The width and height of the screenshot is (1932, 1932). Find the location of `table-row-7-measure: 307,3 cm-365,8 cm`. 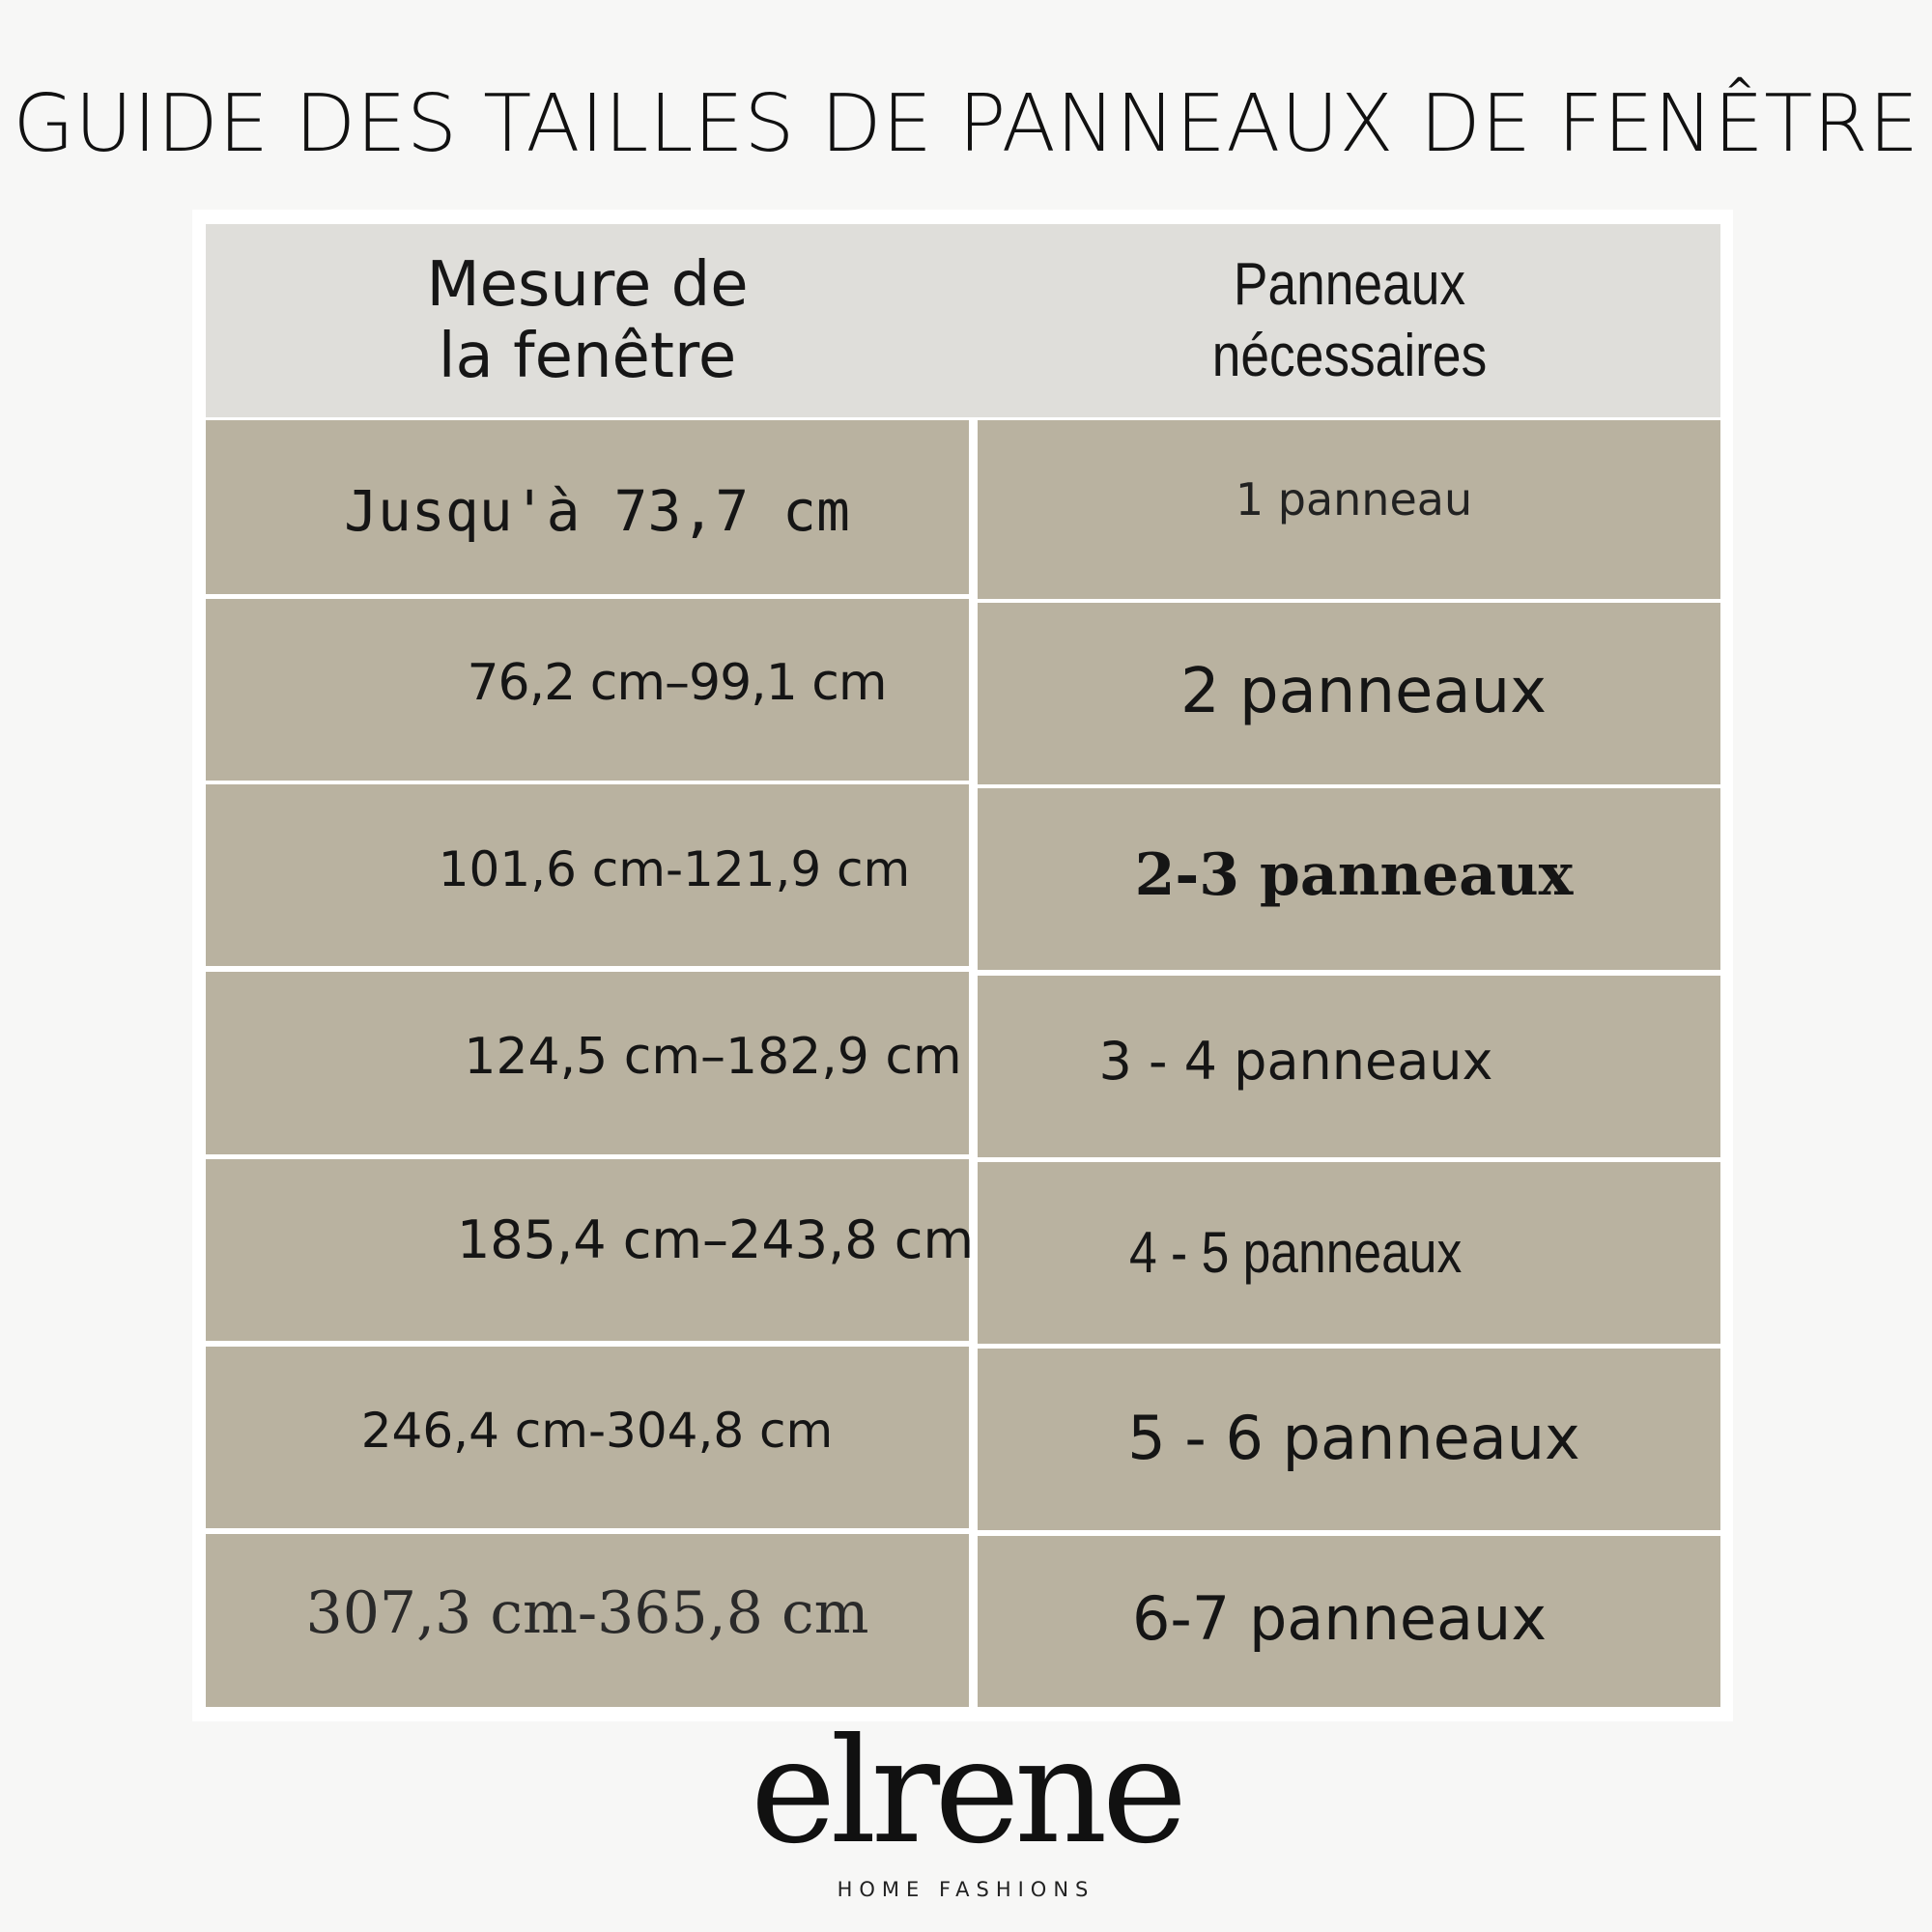

table-row-7-measure: 307,3 cm-365,8 cm is located at coordinates (587, 1620).